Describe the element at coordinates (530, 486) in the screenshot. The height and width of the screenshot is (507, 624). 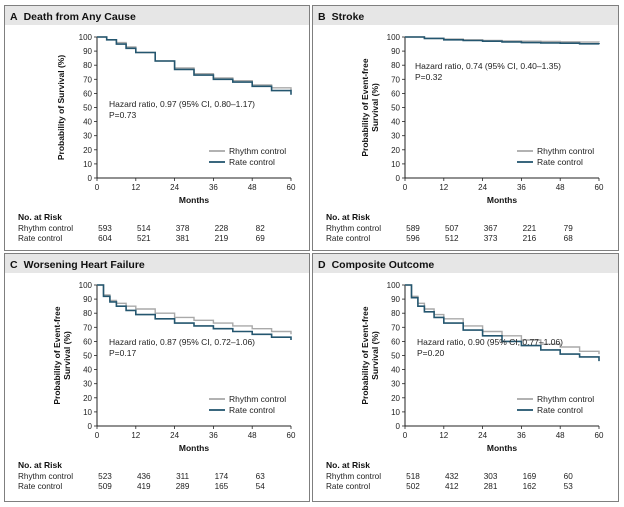
I see `risk-count: 162` at that location.